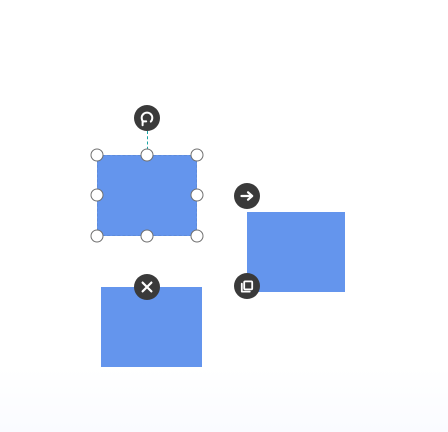 This screenshot has height=432, width=448. Describe the element at coordinates (197, 155) in the screenshot. I see `resize-handle-top-right` at that location.